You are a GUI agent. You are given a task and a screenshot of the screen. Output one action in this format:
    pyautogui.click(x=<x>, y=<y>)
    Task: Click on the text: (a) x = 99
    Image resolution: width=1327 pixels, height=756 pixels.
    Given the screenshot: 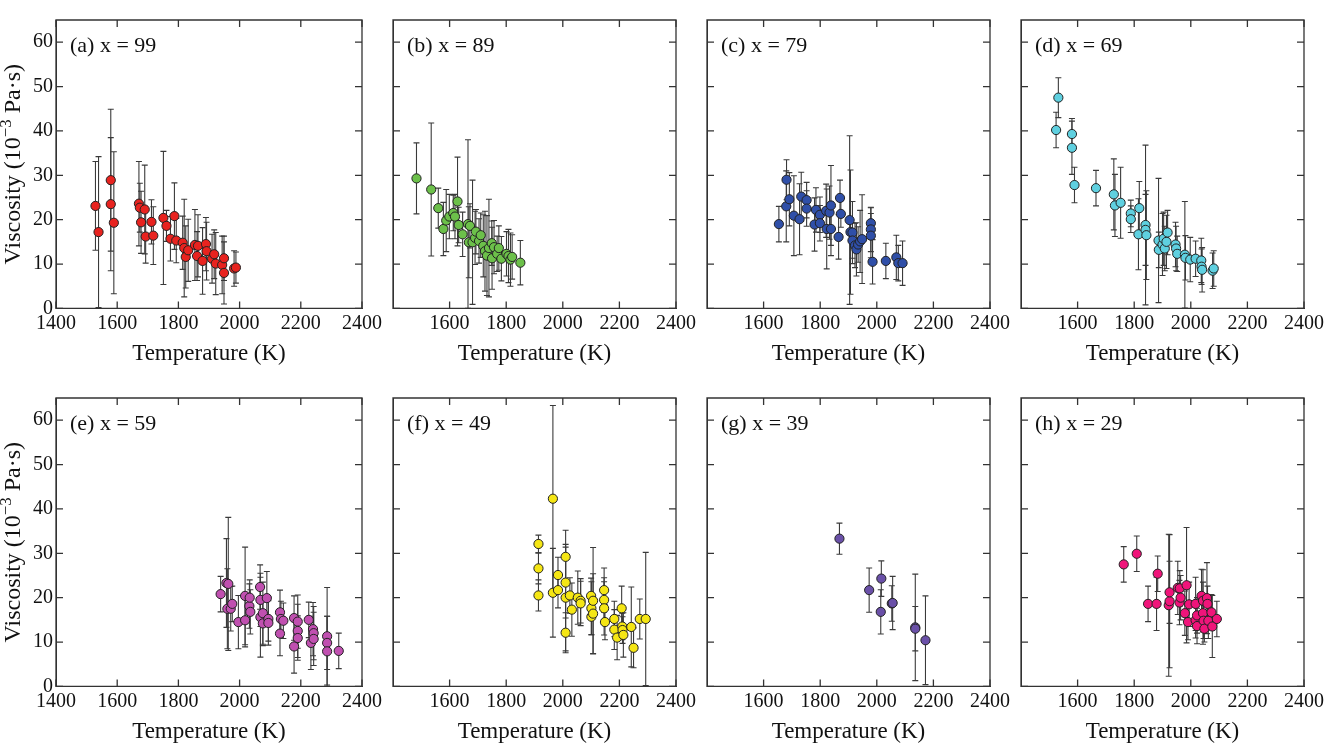 What is the action you would take?
    pyautogui.click(x=113, y=44)
    